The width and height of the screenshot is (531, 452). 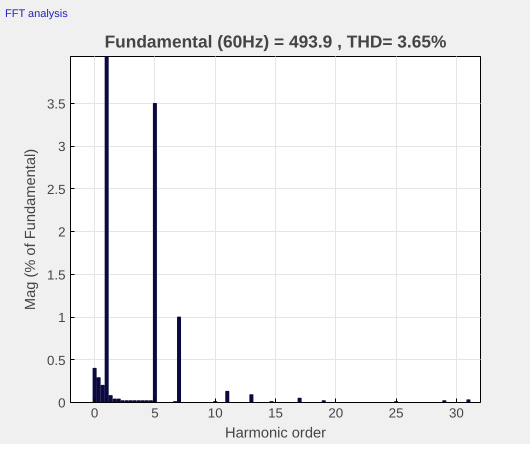 What do you see at coordinates (56, 104) in the screenshot?
I see `y-tick-label: 3.5` at bounding box center [56, 104].